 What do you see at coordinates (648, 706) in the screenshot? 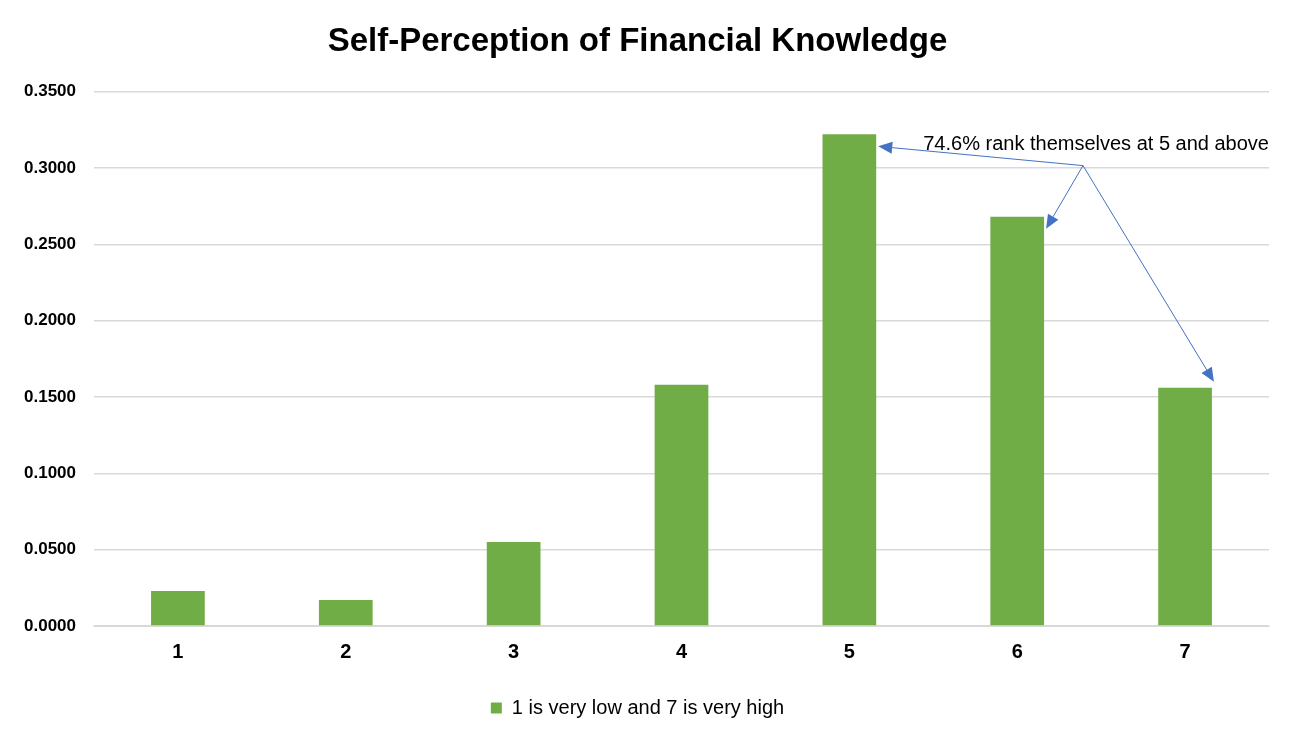
I see `legend-label: 1 is very low and 7 is very high` at bounding box center [648, 706].